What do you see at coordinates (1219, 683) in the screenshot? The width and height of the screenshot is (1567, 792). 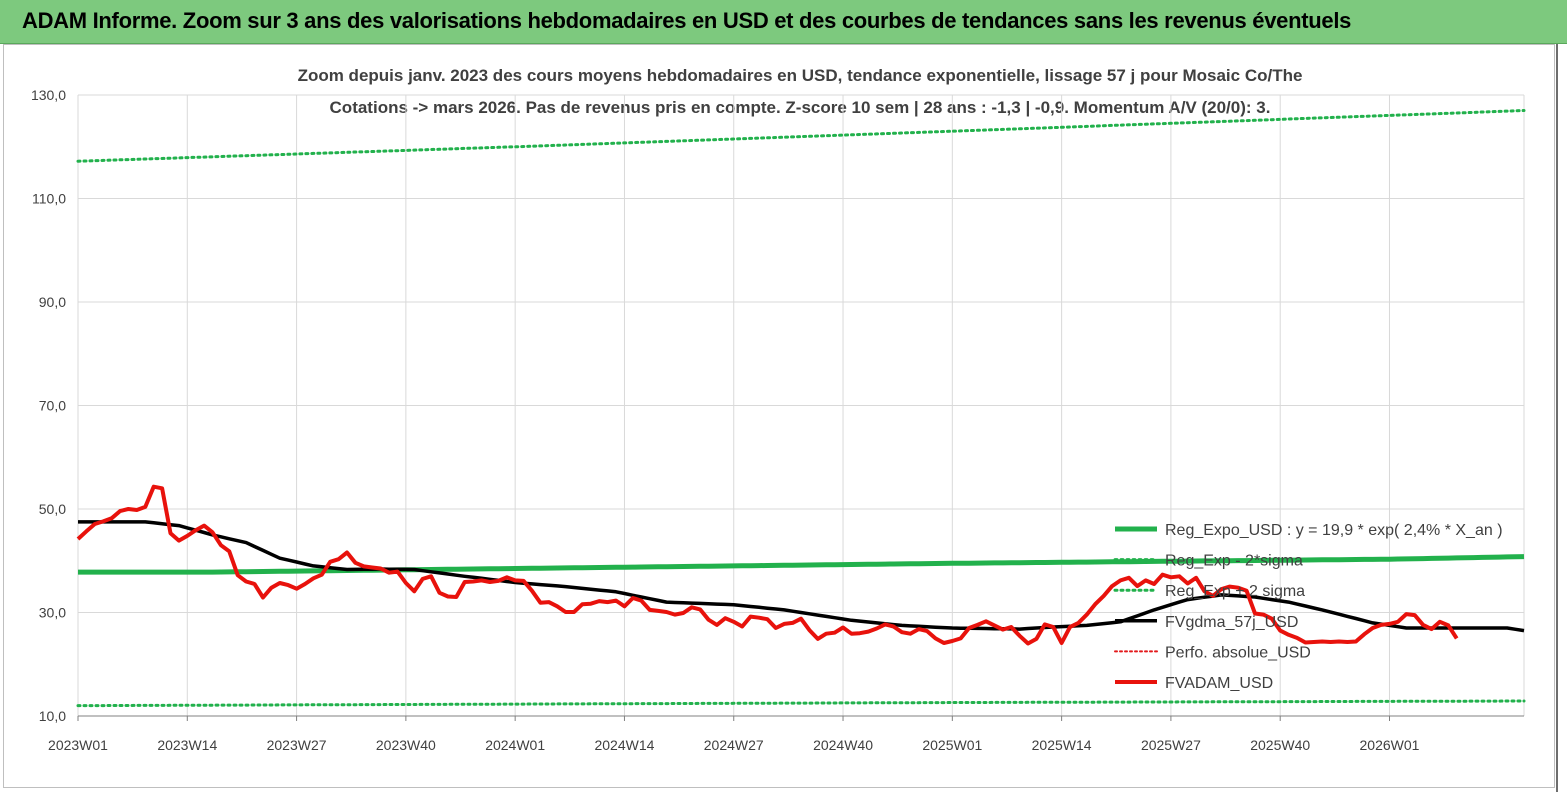 I see `legend-fvadam-label: FVADAM_USD` at bounding box center [1219, 683].